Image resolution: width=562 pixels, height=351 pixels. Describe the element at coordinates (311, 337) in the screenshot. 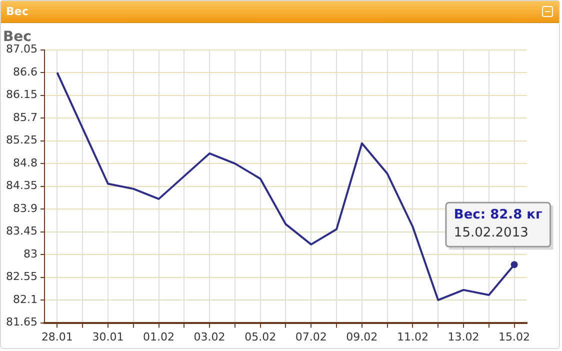

I see `x-tick-label: 07.02` at that location.